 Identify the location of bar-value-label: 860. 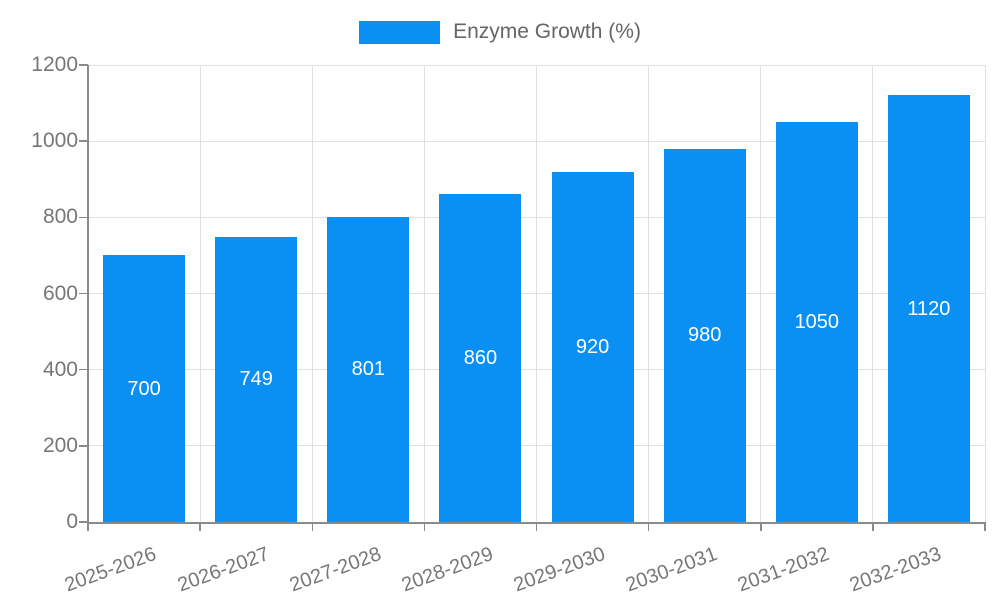
(480, 358).